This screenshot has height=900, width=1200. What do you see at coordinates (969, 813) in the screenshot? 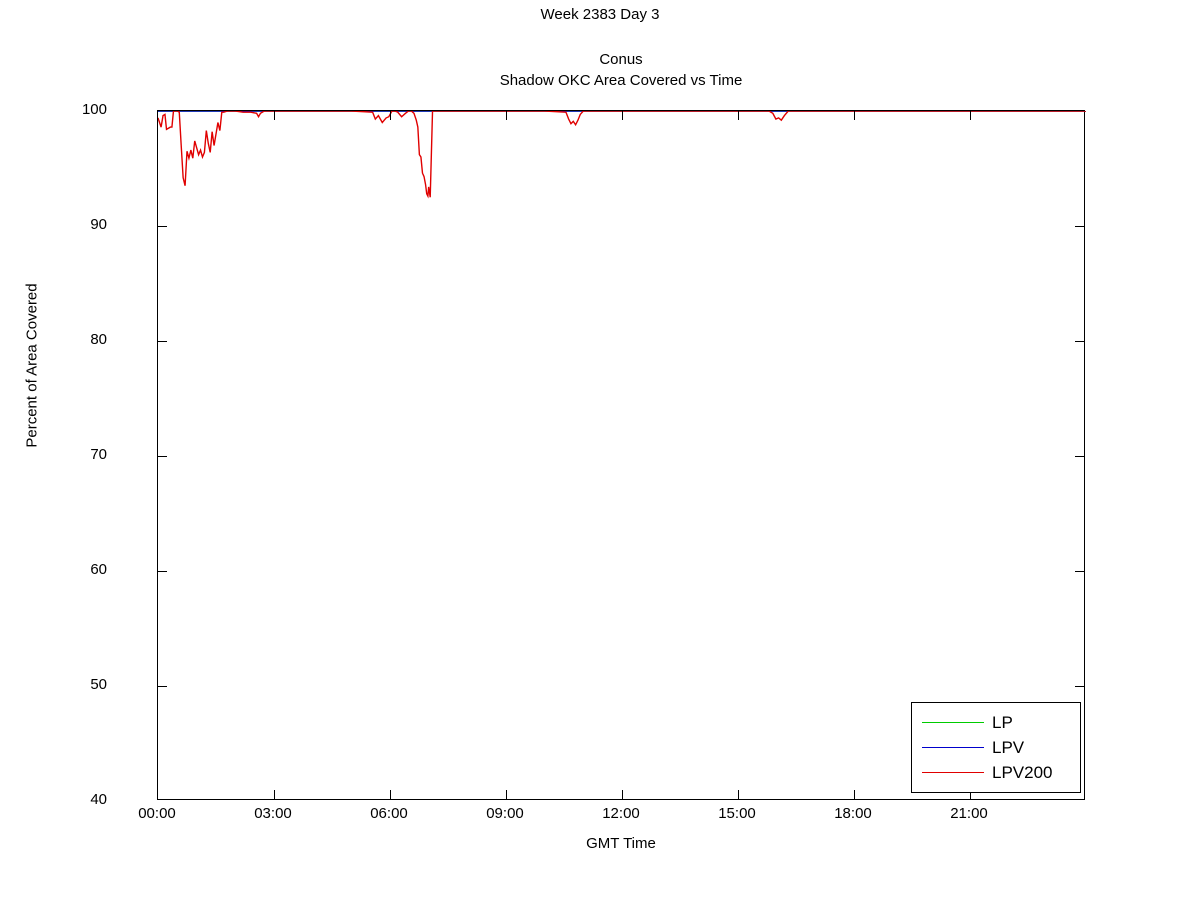
I see `x-tick-label: 21:00` at bounding box center [969, 813].